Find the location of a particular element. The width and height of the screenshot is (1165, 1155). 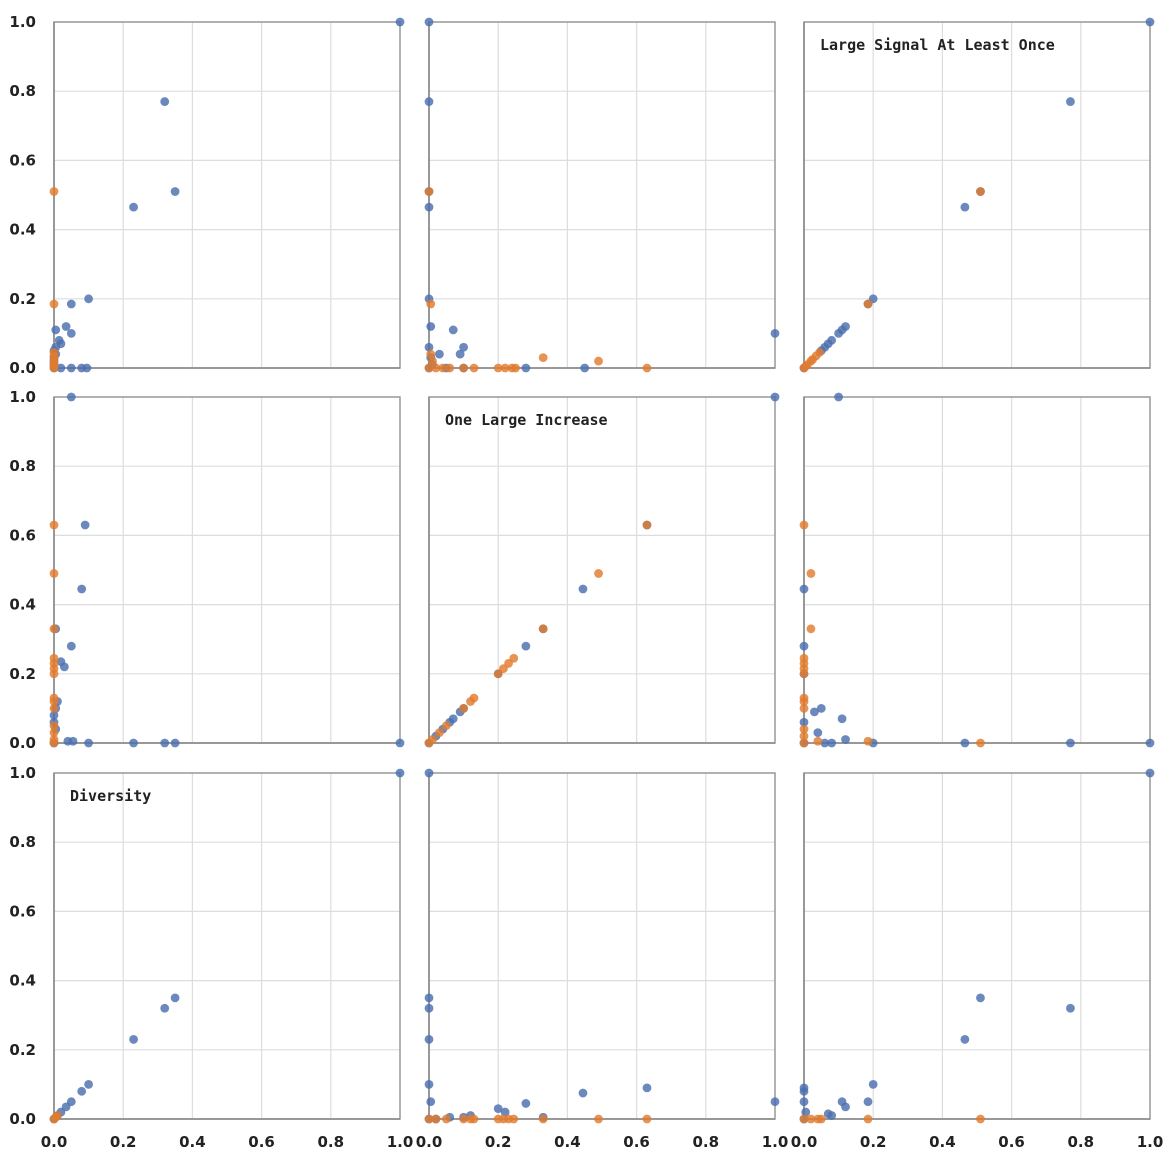

panel-title: Diversity is located at coordinates (110, 796).